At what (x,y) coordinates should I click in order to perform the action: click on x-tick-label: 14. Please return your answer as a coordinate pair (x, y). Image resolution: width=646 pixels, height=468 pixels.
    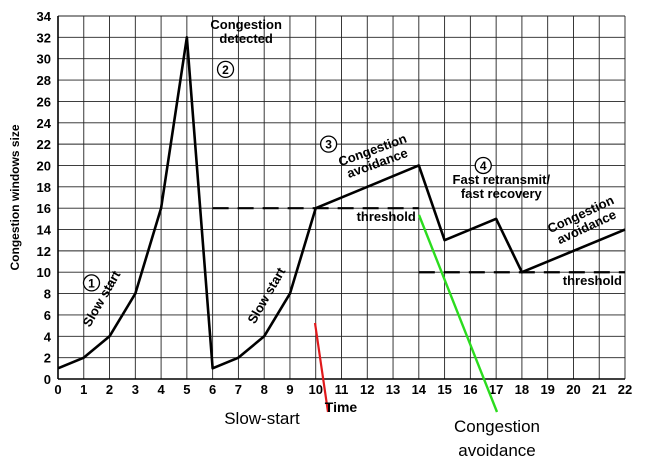
    Looking at the image, I should click on (419, 389).